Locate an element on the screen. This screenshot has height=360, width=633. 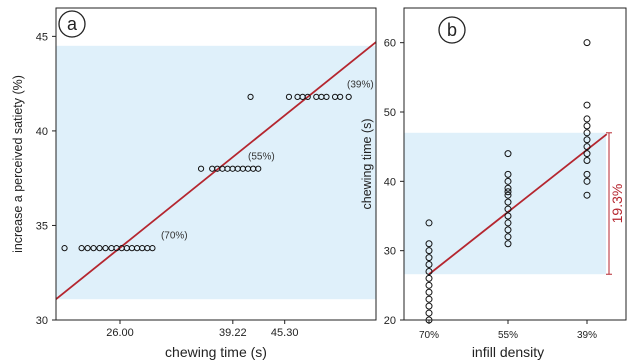
panel-a-ytick-label: 40 is located at coordinates (42, 132).